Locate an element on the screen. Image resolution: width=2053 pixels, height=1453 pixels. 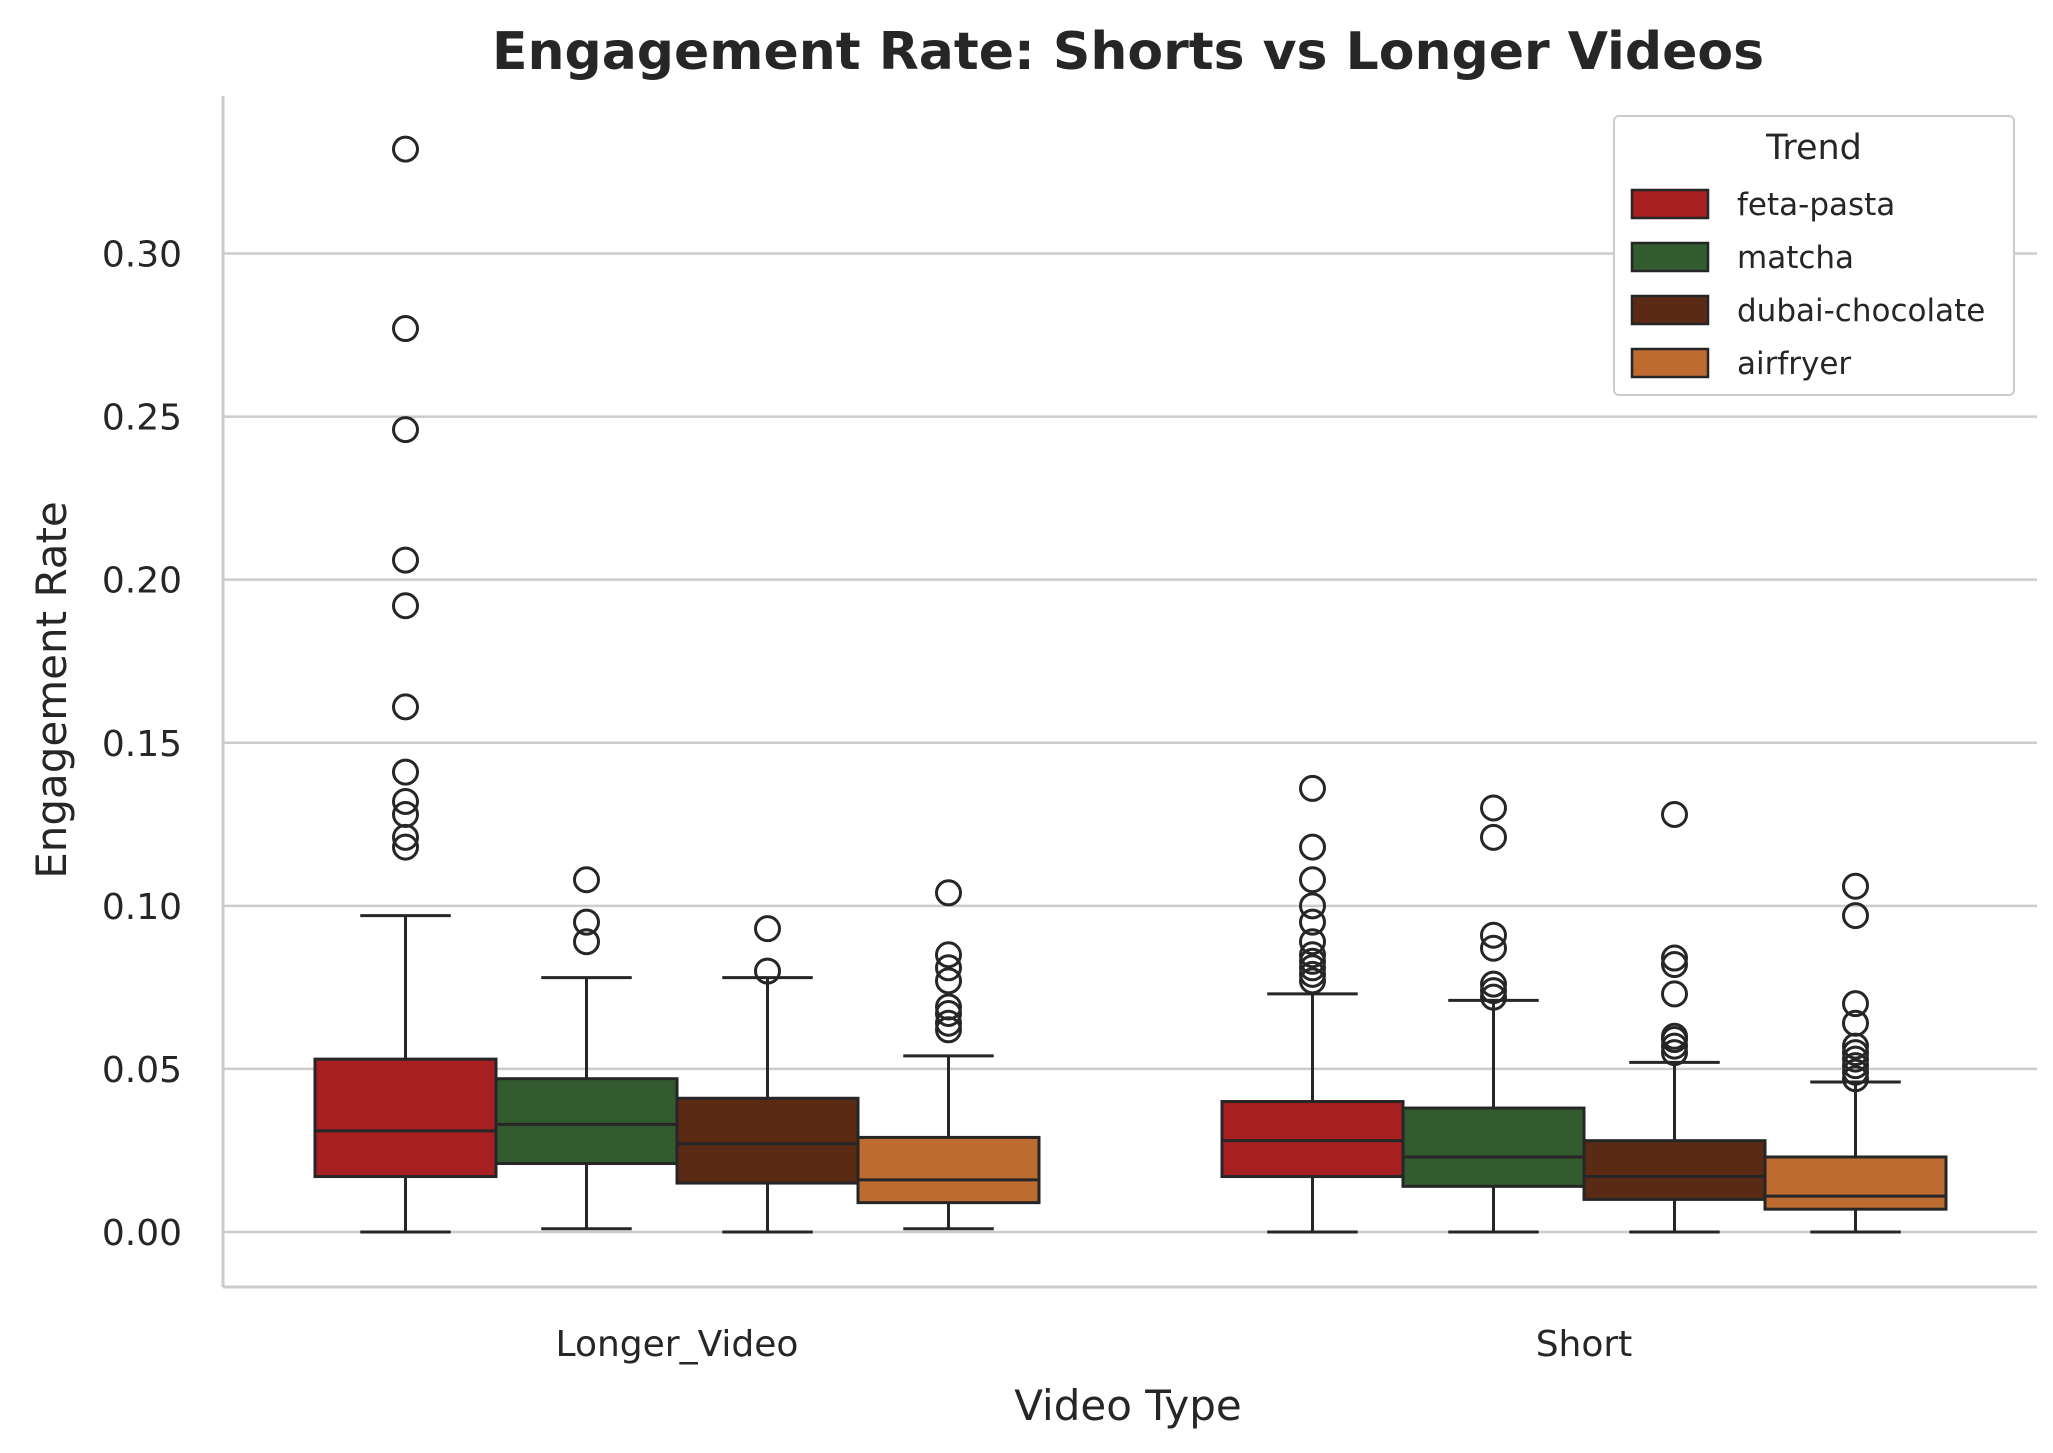
legend-item-feta-pasta: feta-pasta is located at coordinates (1762, 205).